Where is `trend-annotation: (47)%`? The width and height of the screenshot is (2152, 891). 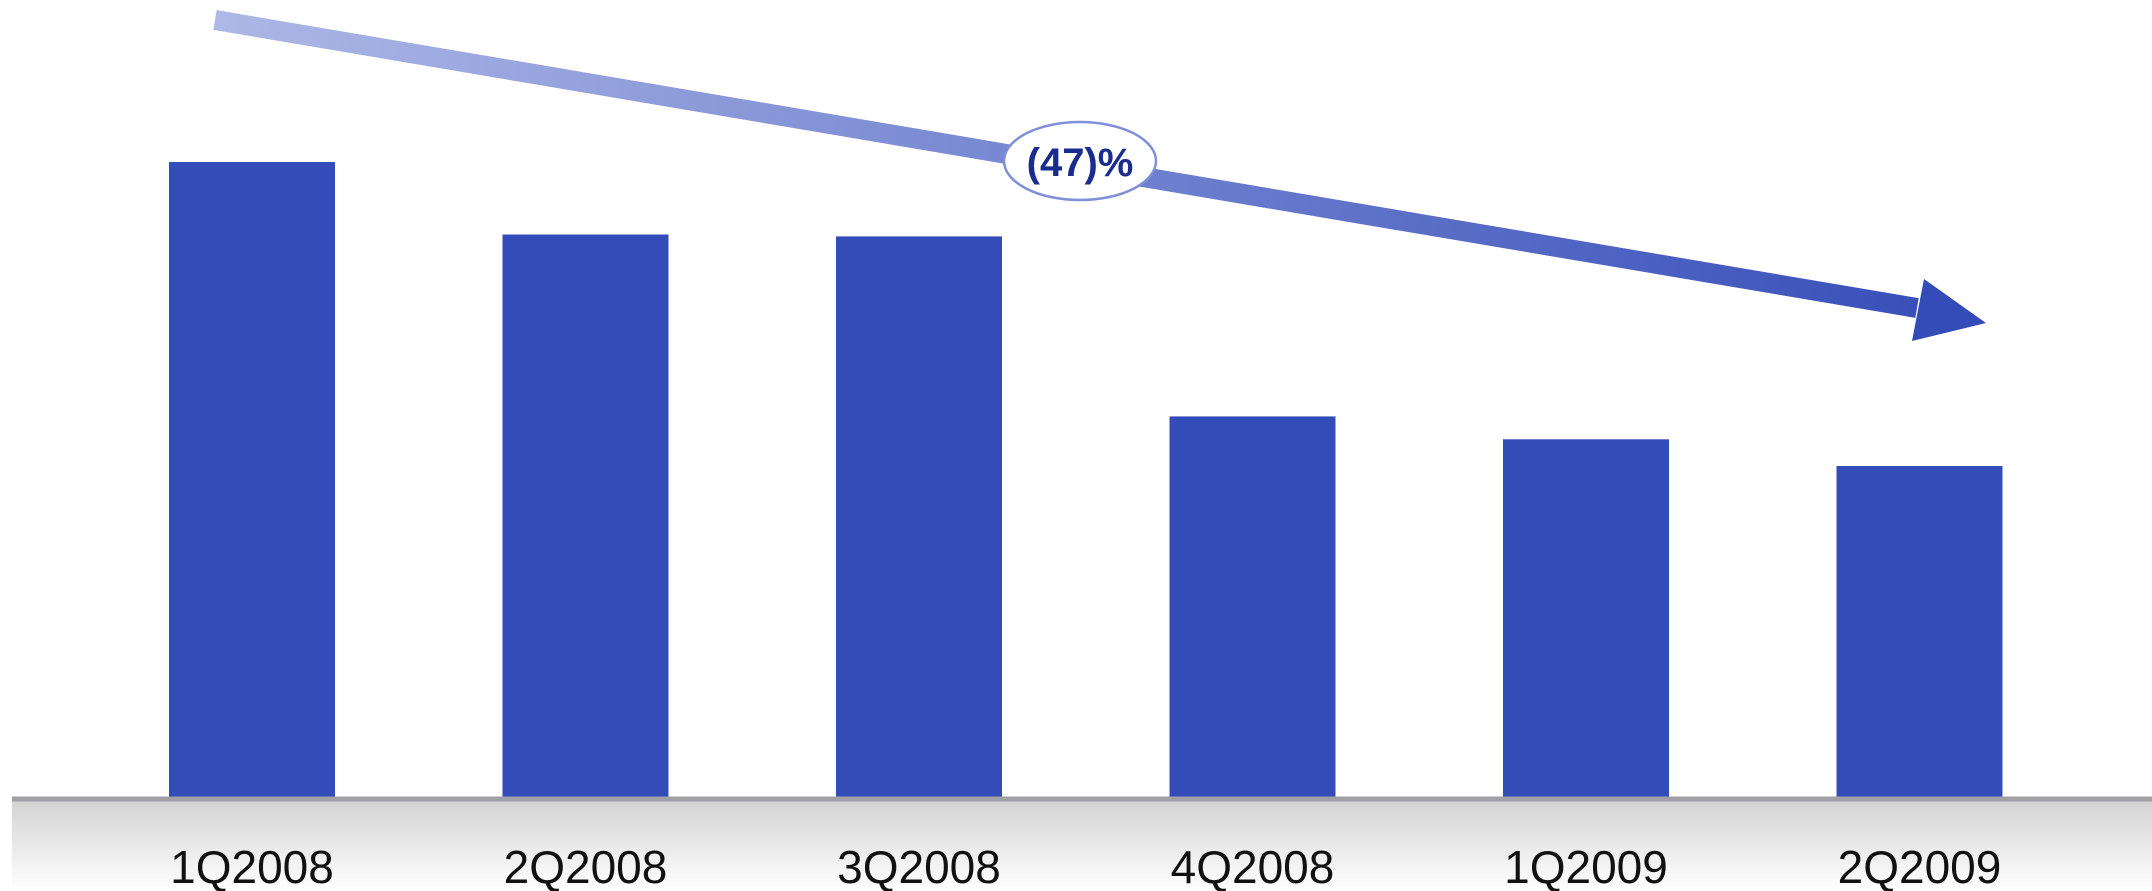
trend-annotation: (47)% is located at coordinates (1080, 161).